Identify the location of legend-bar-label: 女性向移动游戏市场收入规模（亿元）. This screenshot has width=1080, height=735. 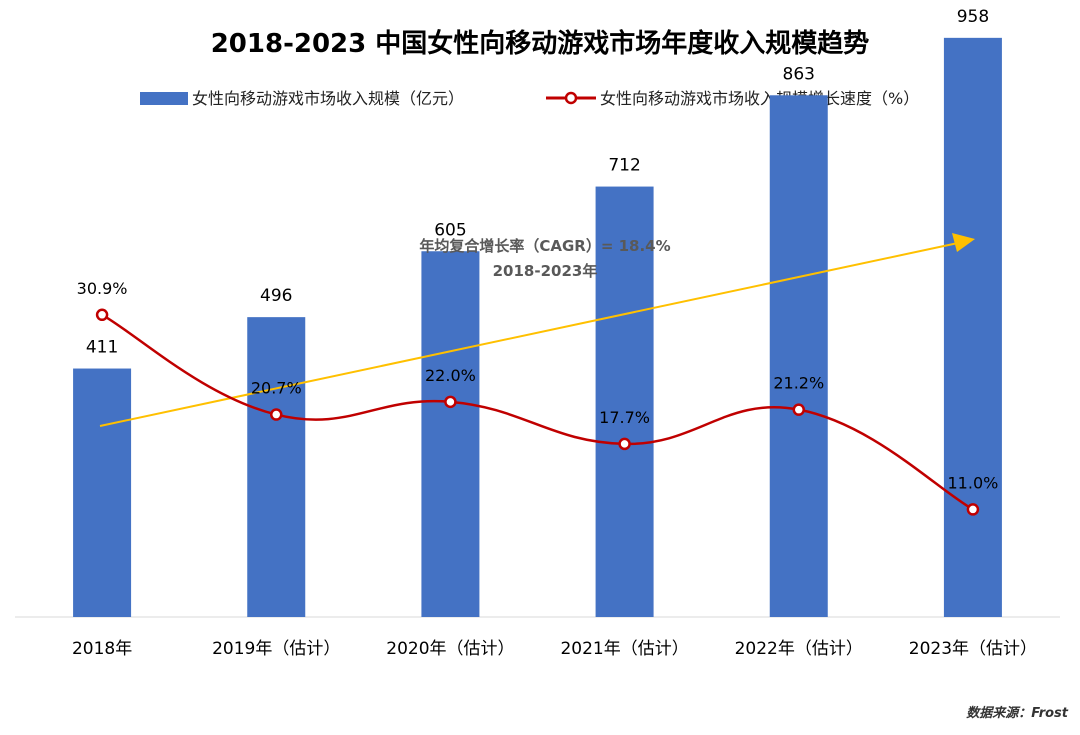
(328, 98).